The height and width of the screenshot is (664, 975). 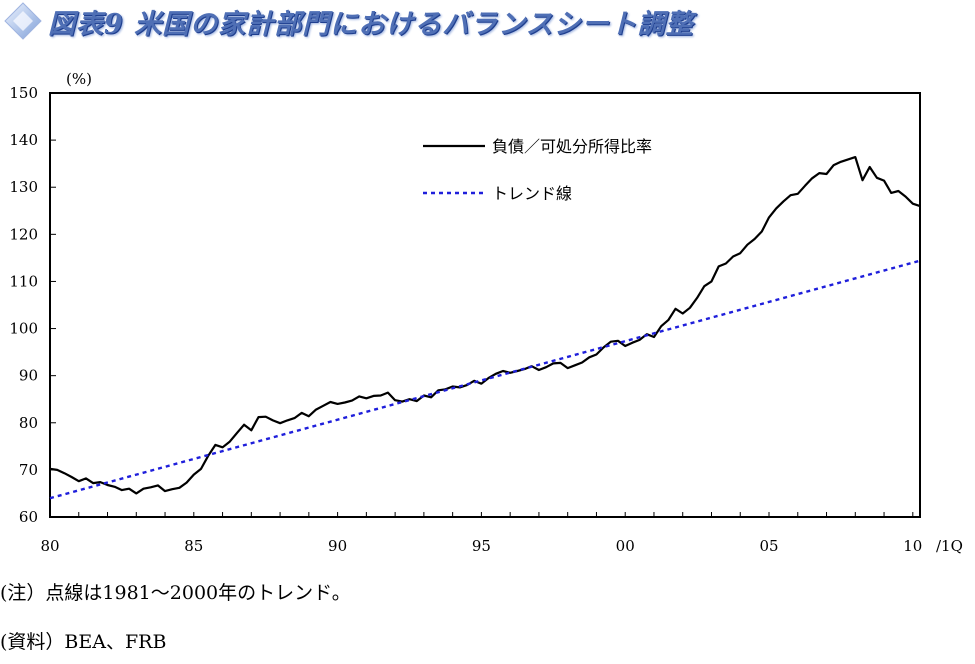 I want to click on legend-label-trend: トレンド線, so click(x=532, y=193).